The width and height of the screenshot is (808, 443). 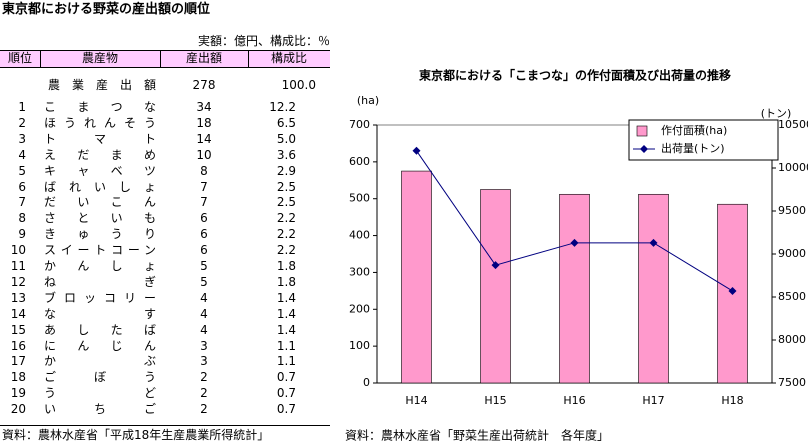 What do you see at coordinates (204, 154) in the screenshot?
I see `value: 10` at bounding box center [204, 154].